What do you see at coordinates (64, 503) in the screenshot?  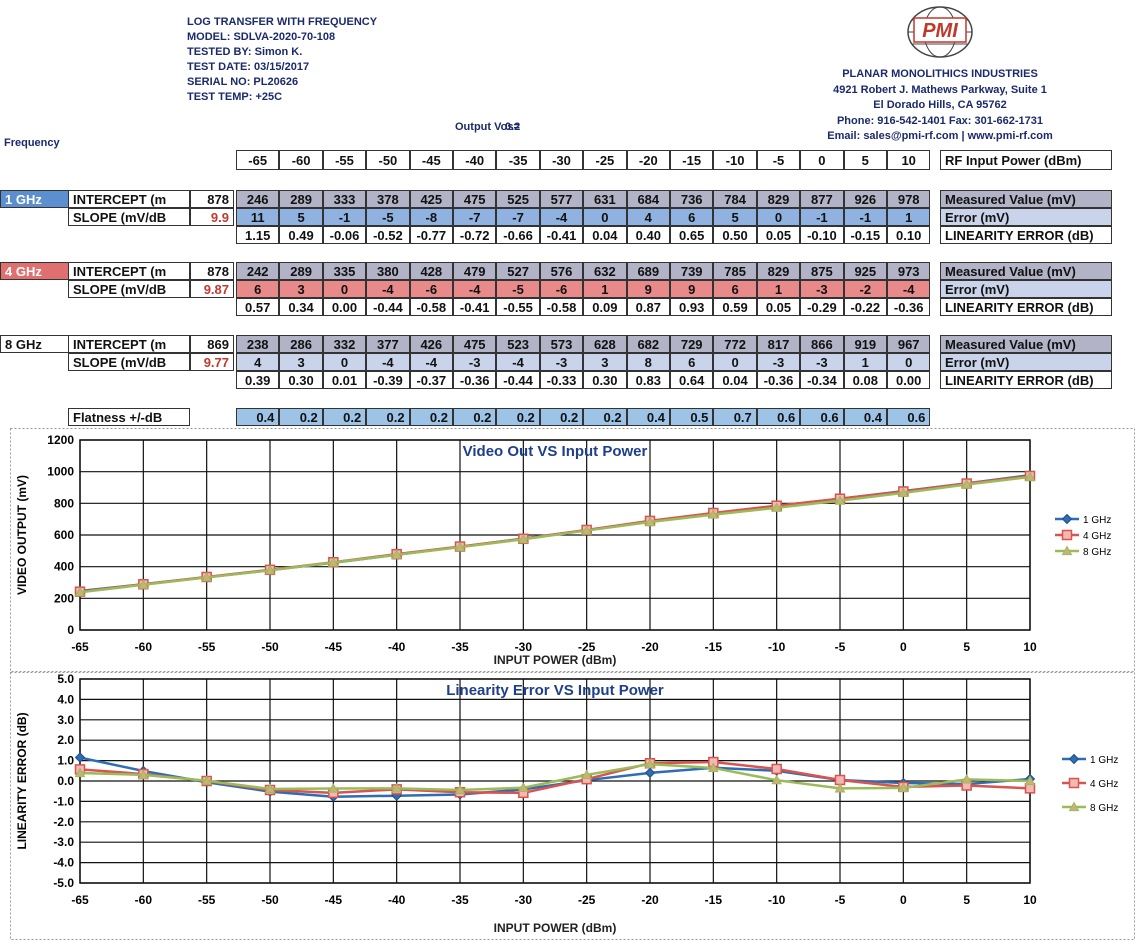 I see `y-tick-label: 800` at bounding box center [64, 503].